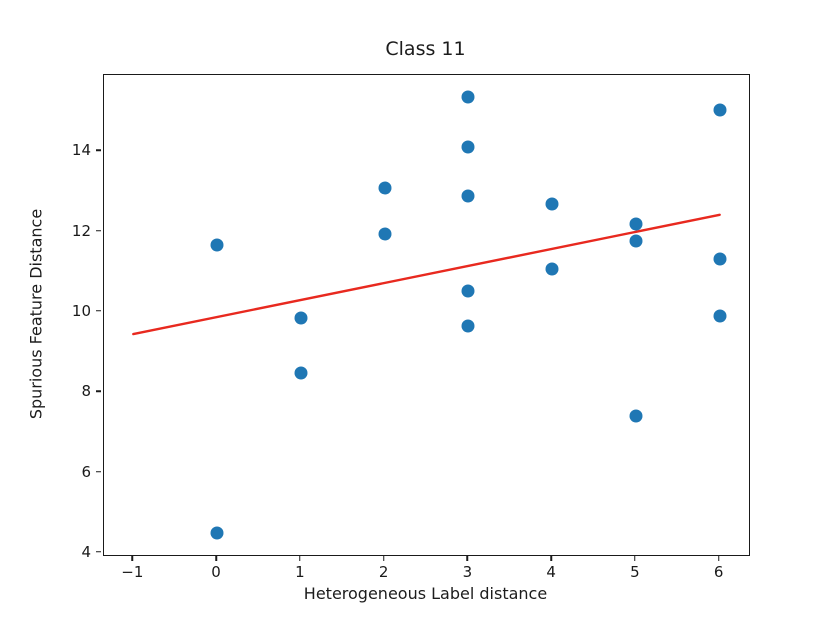  Describe the element at coordinates (635, 572) in the screenshot. I see `x-tick-label: 5` at that location.